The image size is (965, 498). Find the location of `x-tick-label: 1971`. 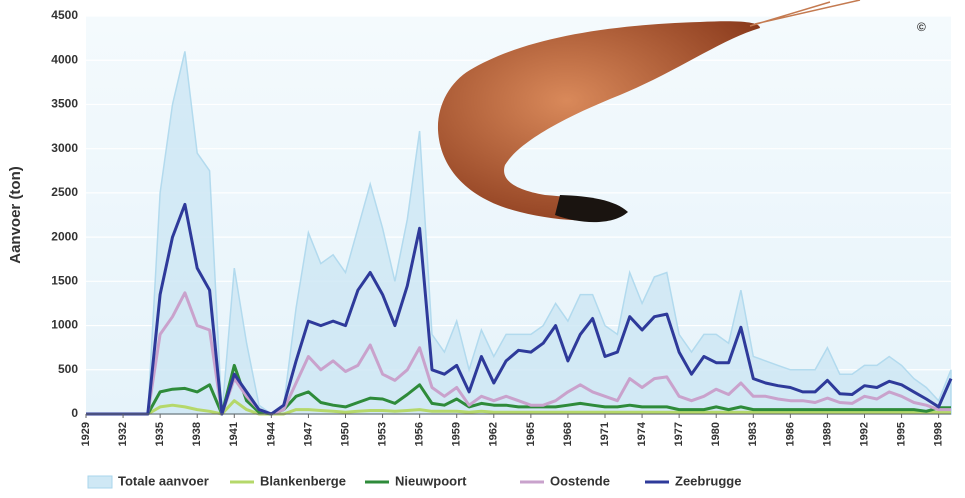

x-tick-label: 1971 is located at coordinates (605, 434).